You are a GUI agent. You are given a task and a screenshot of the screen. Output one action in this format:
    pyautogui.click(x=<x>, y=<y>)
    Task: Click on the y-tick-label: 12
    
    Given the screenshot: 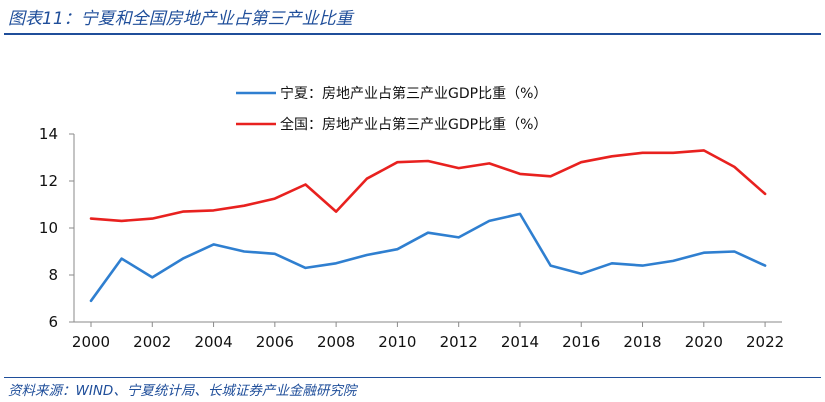 What is the action you would take?
    pyautogui.click(x=48, y=181)
    